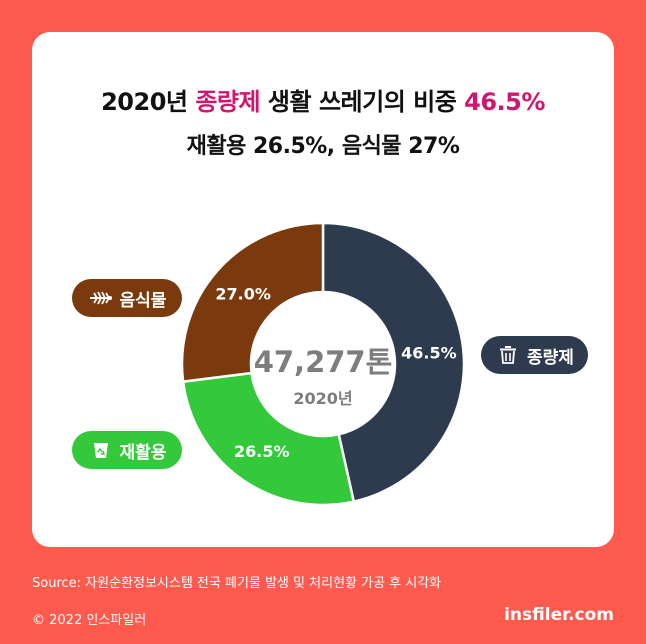 The height and width of the screenshot is (644, 646). Describe the element at coordinates (559, 615) in the screenshot. I see `site-link: insfiler.com` at that location.